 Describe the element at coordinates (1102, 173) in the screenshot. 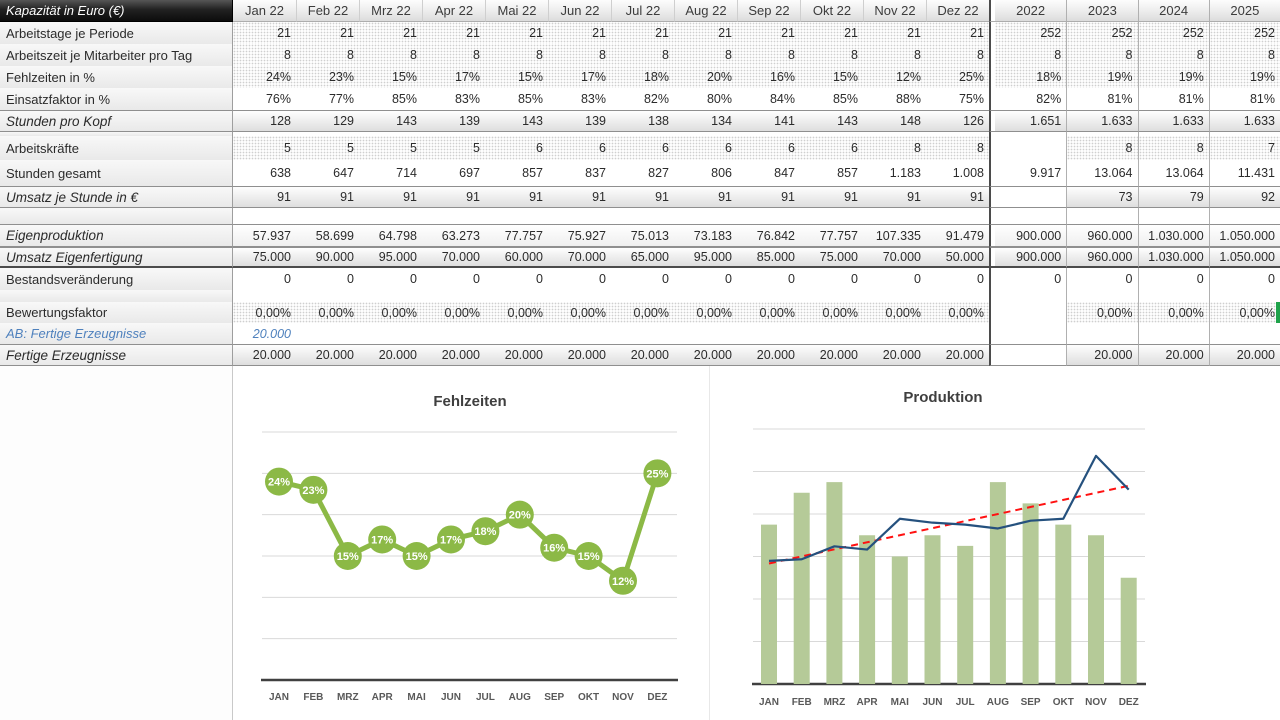

I see `cell-year: 13.064` at that location.